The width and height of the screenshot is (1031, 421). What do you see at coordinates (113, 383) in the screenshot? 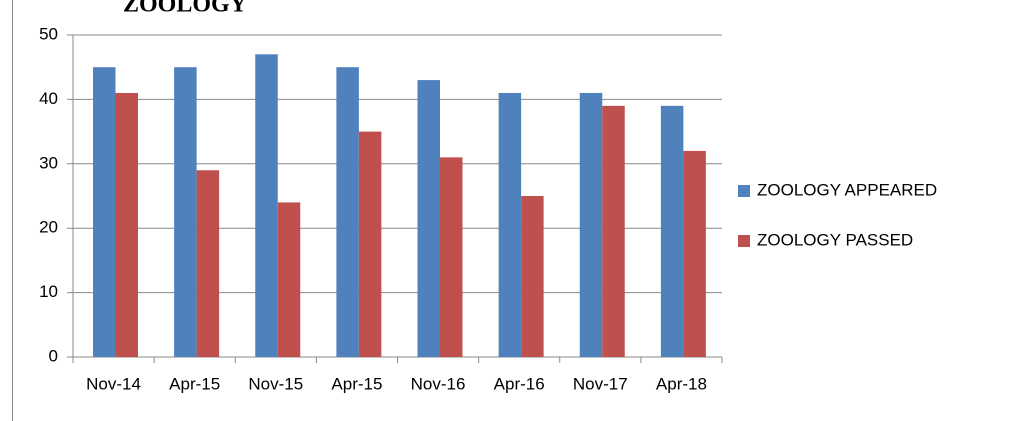
I see `x-tick-label: Nov-14` at bounding box center [113, 383].